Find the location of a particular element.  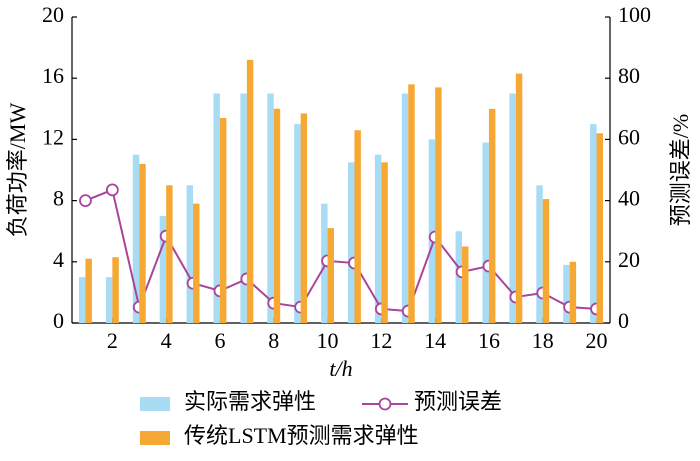

legend-label: 传统LSTM预测需求弹性 is located at coordinates (301, 435).